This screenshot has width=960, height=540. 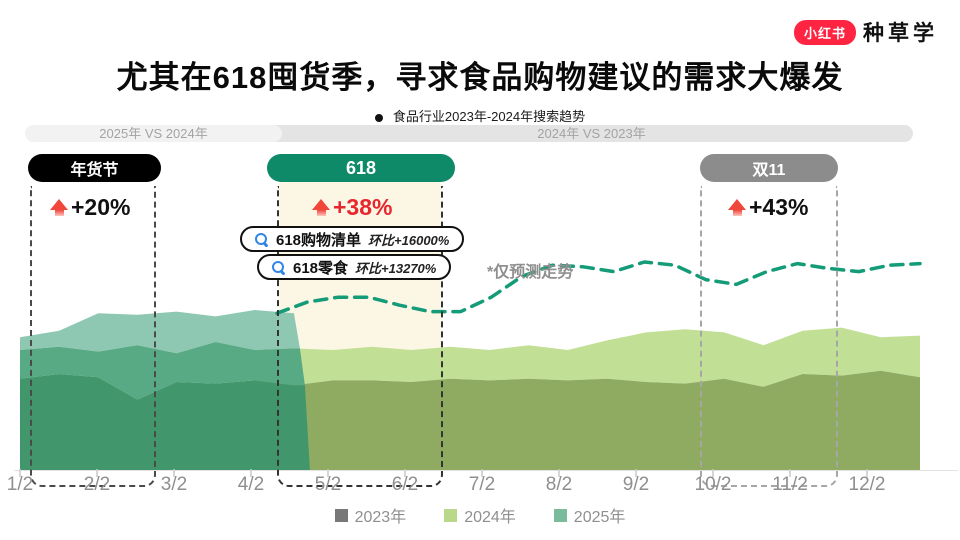 I want to click on xiaohongshu-badge: 小红书, so click(x=824, y=32).